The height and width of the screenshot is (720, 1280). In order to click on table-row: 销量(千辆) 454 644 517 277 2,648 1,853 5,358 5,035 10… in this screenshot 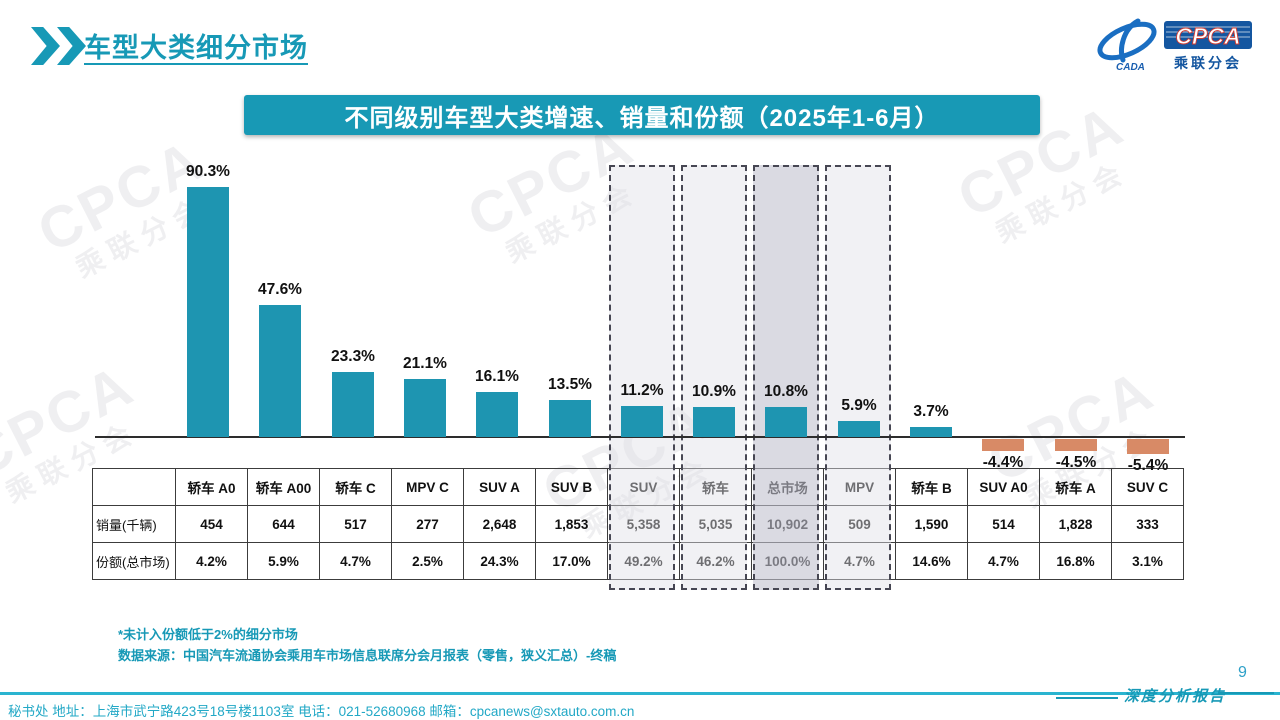, I will do `click(638, 524)`.